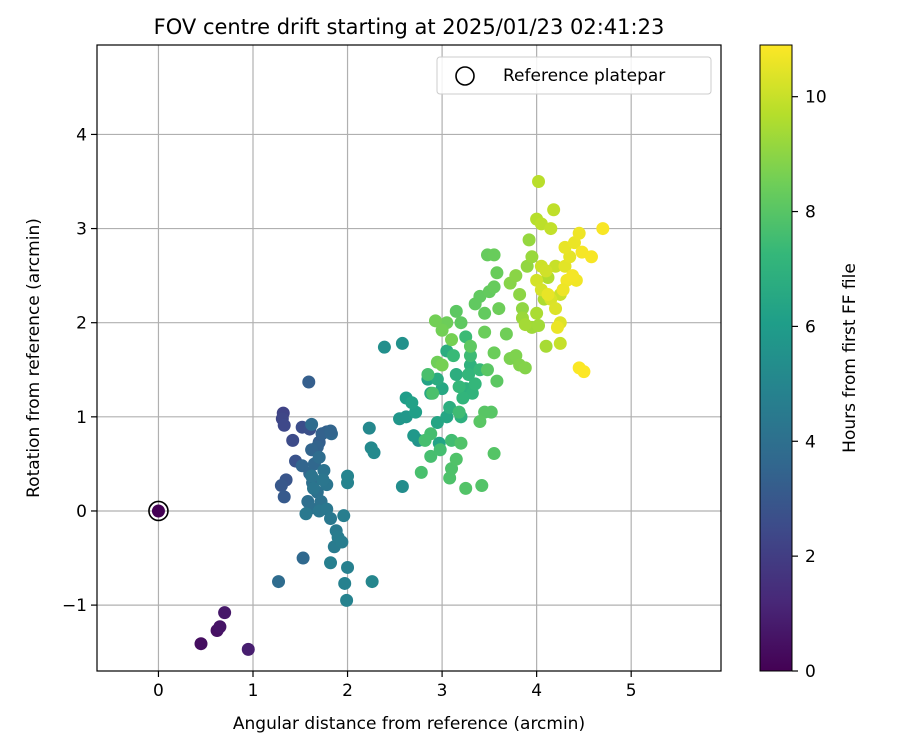 Image resolution: width=900 pixels, height=750 pixels. I want to click on x-tick-label: 1, so click(253, 691).